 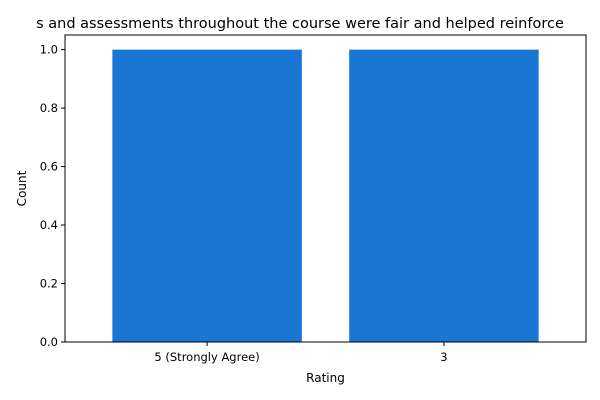 What do you see at coordinates (49, 50) in the screenshot?
I see `y-tick-label: 1.0` at bounding box center [49, 50].